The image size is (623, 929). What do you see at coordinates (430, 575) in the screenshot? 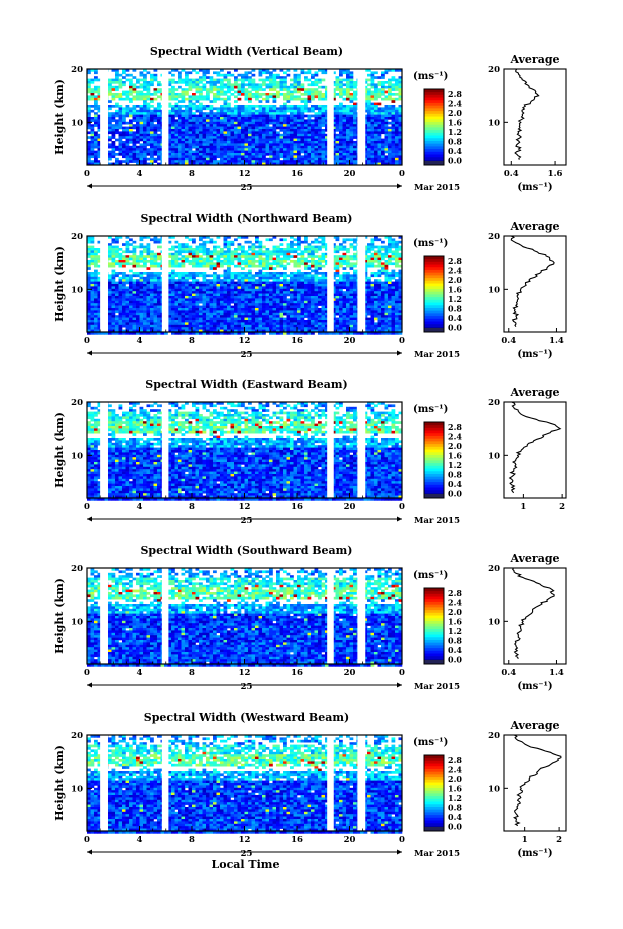
I see `colorbar-unit: (ms⁻¹)` at bounding box center [430, 575].